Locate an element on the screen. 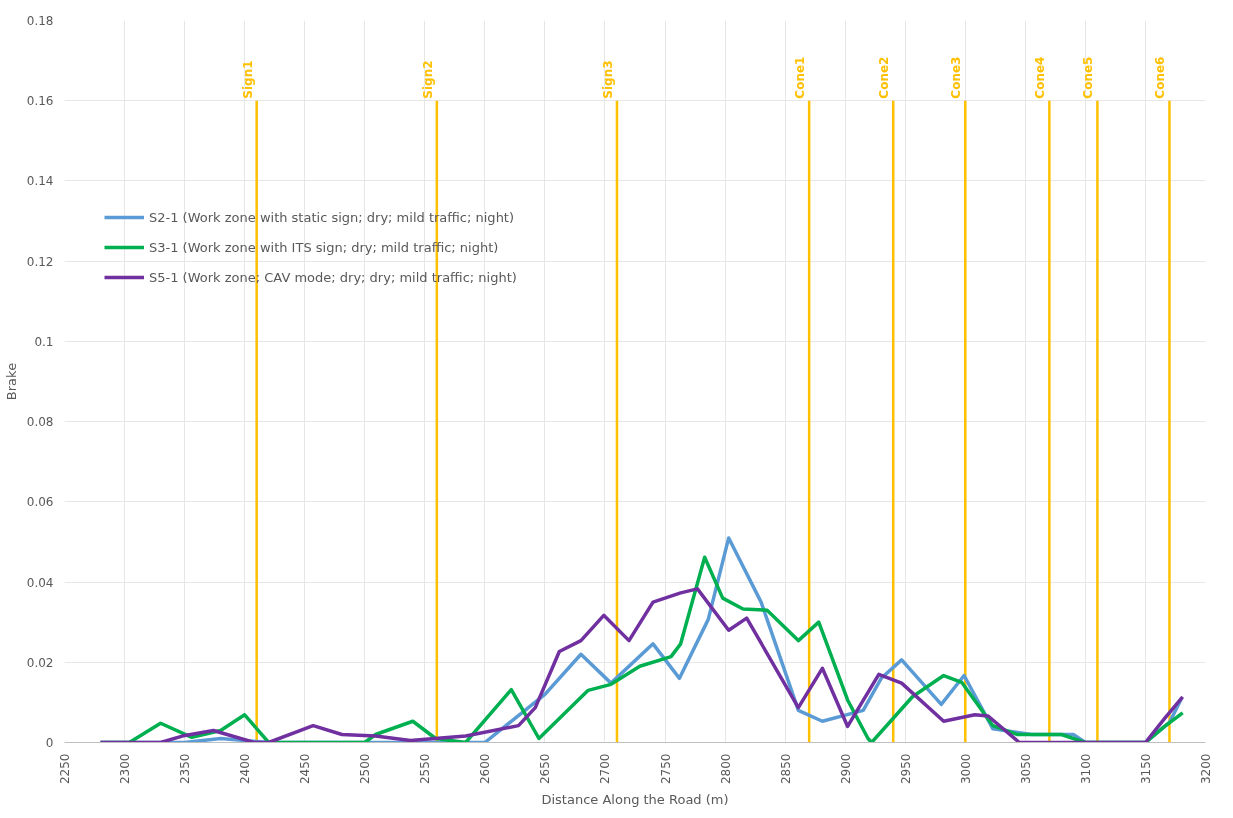 The width and height of the screenshot is (1233, 818). x-tick-label: 2950 is located at coordinates (905, 769).